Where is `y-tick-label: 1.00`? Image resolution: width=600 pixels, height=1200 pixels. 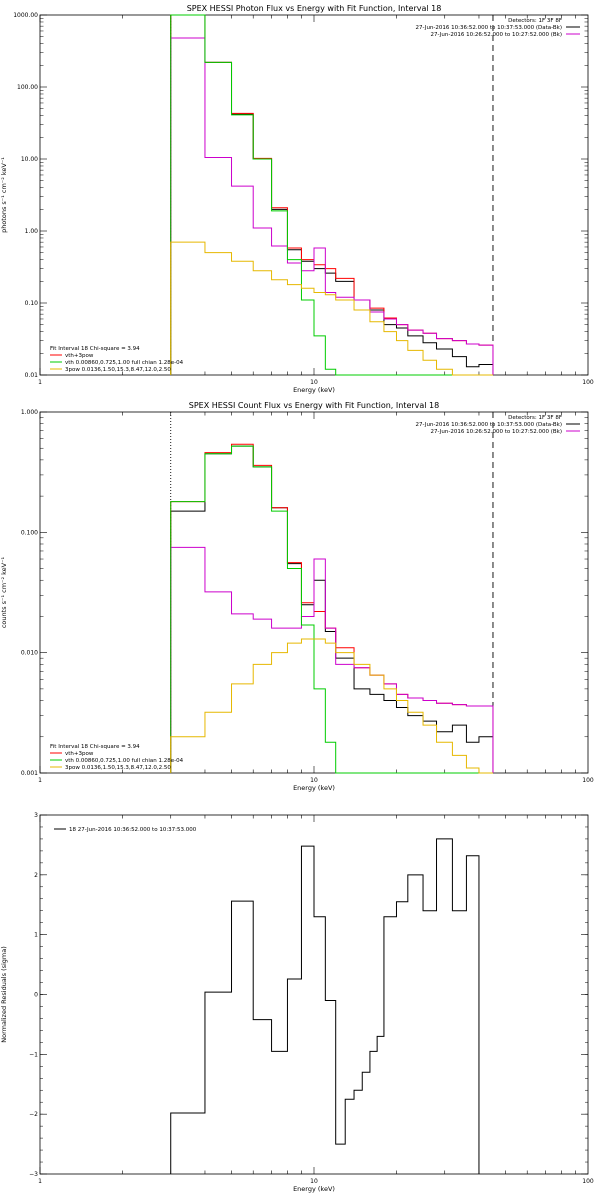
y-tick-label: 1.00 is located at coordinates (32, 231).